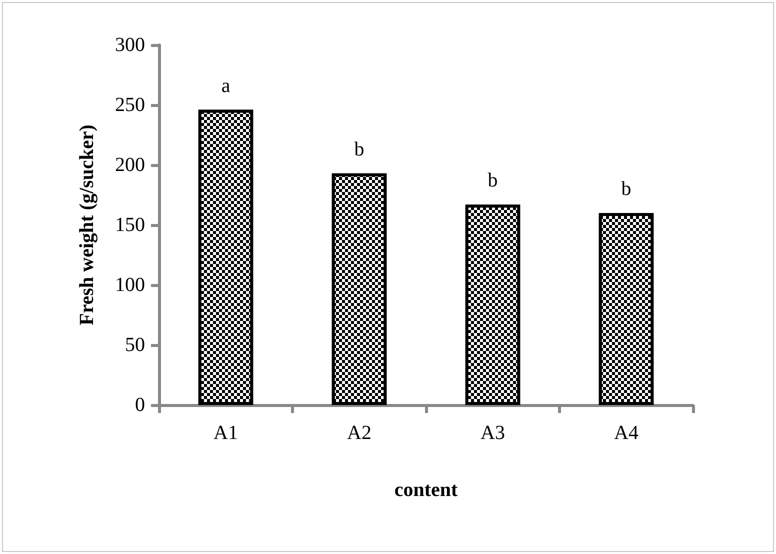  Describe the element at coordinates (135, 345) in the screenshot. I see `y-tick-label: 50` at that location.